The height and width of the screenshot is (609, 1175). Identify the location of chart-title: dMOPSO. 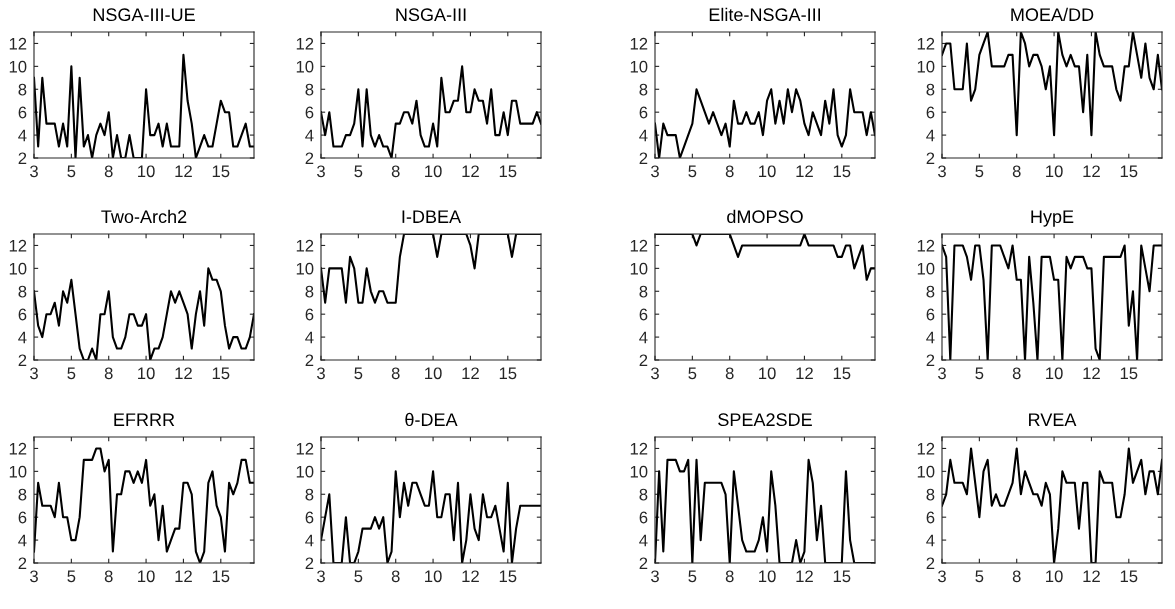
(765, 216).